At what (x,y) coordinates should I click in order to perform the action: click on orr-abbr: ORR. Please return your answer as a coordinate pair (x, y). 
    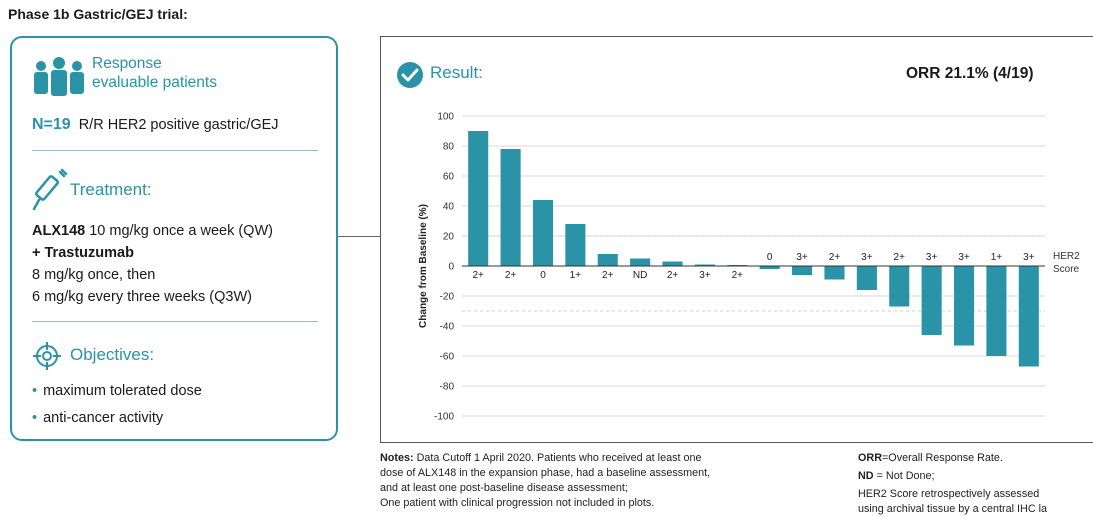
    Looking at the image, I should click on (870, 458).